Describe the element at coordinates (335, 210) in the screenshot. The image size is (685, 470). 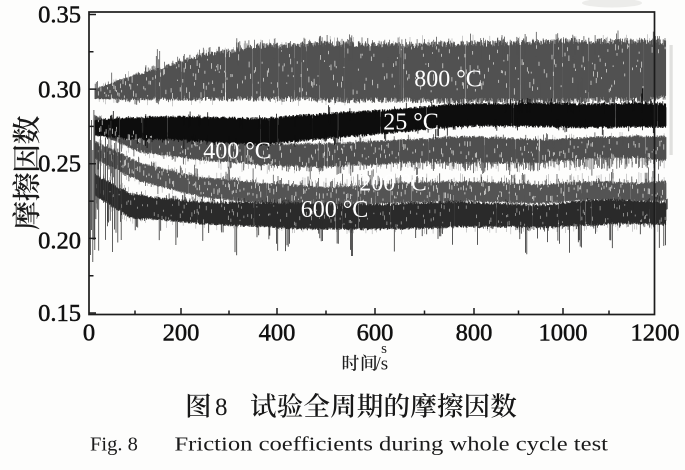
I see `svg-text: 600 °C` at that location.